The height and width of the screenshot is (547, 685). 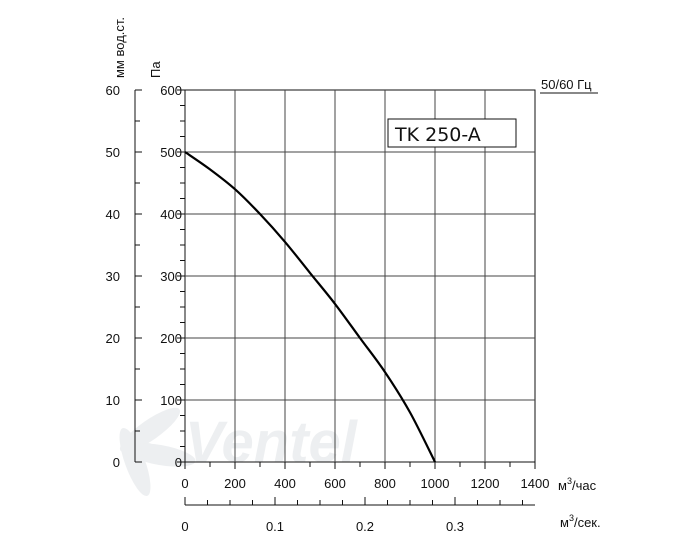 What do you see at coordinates (178, 462) in the screenshot?
I see `pa-tick-label: 0` at bounding box center [178, 462].